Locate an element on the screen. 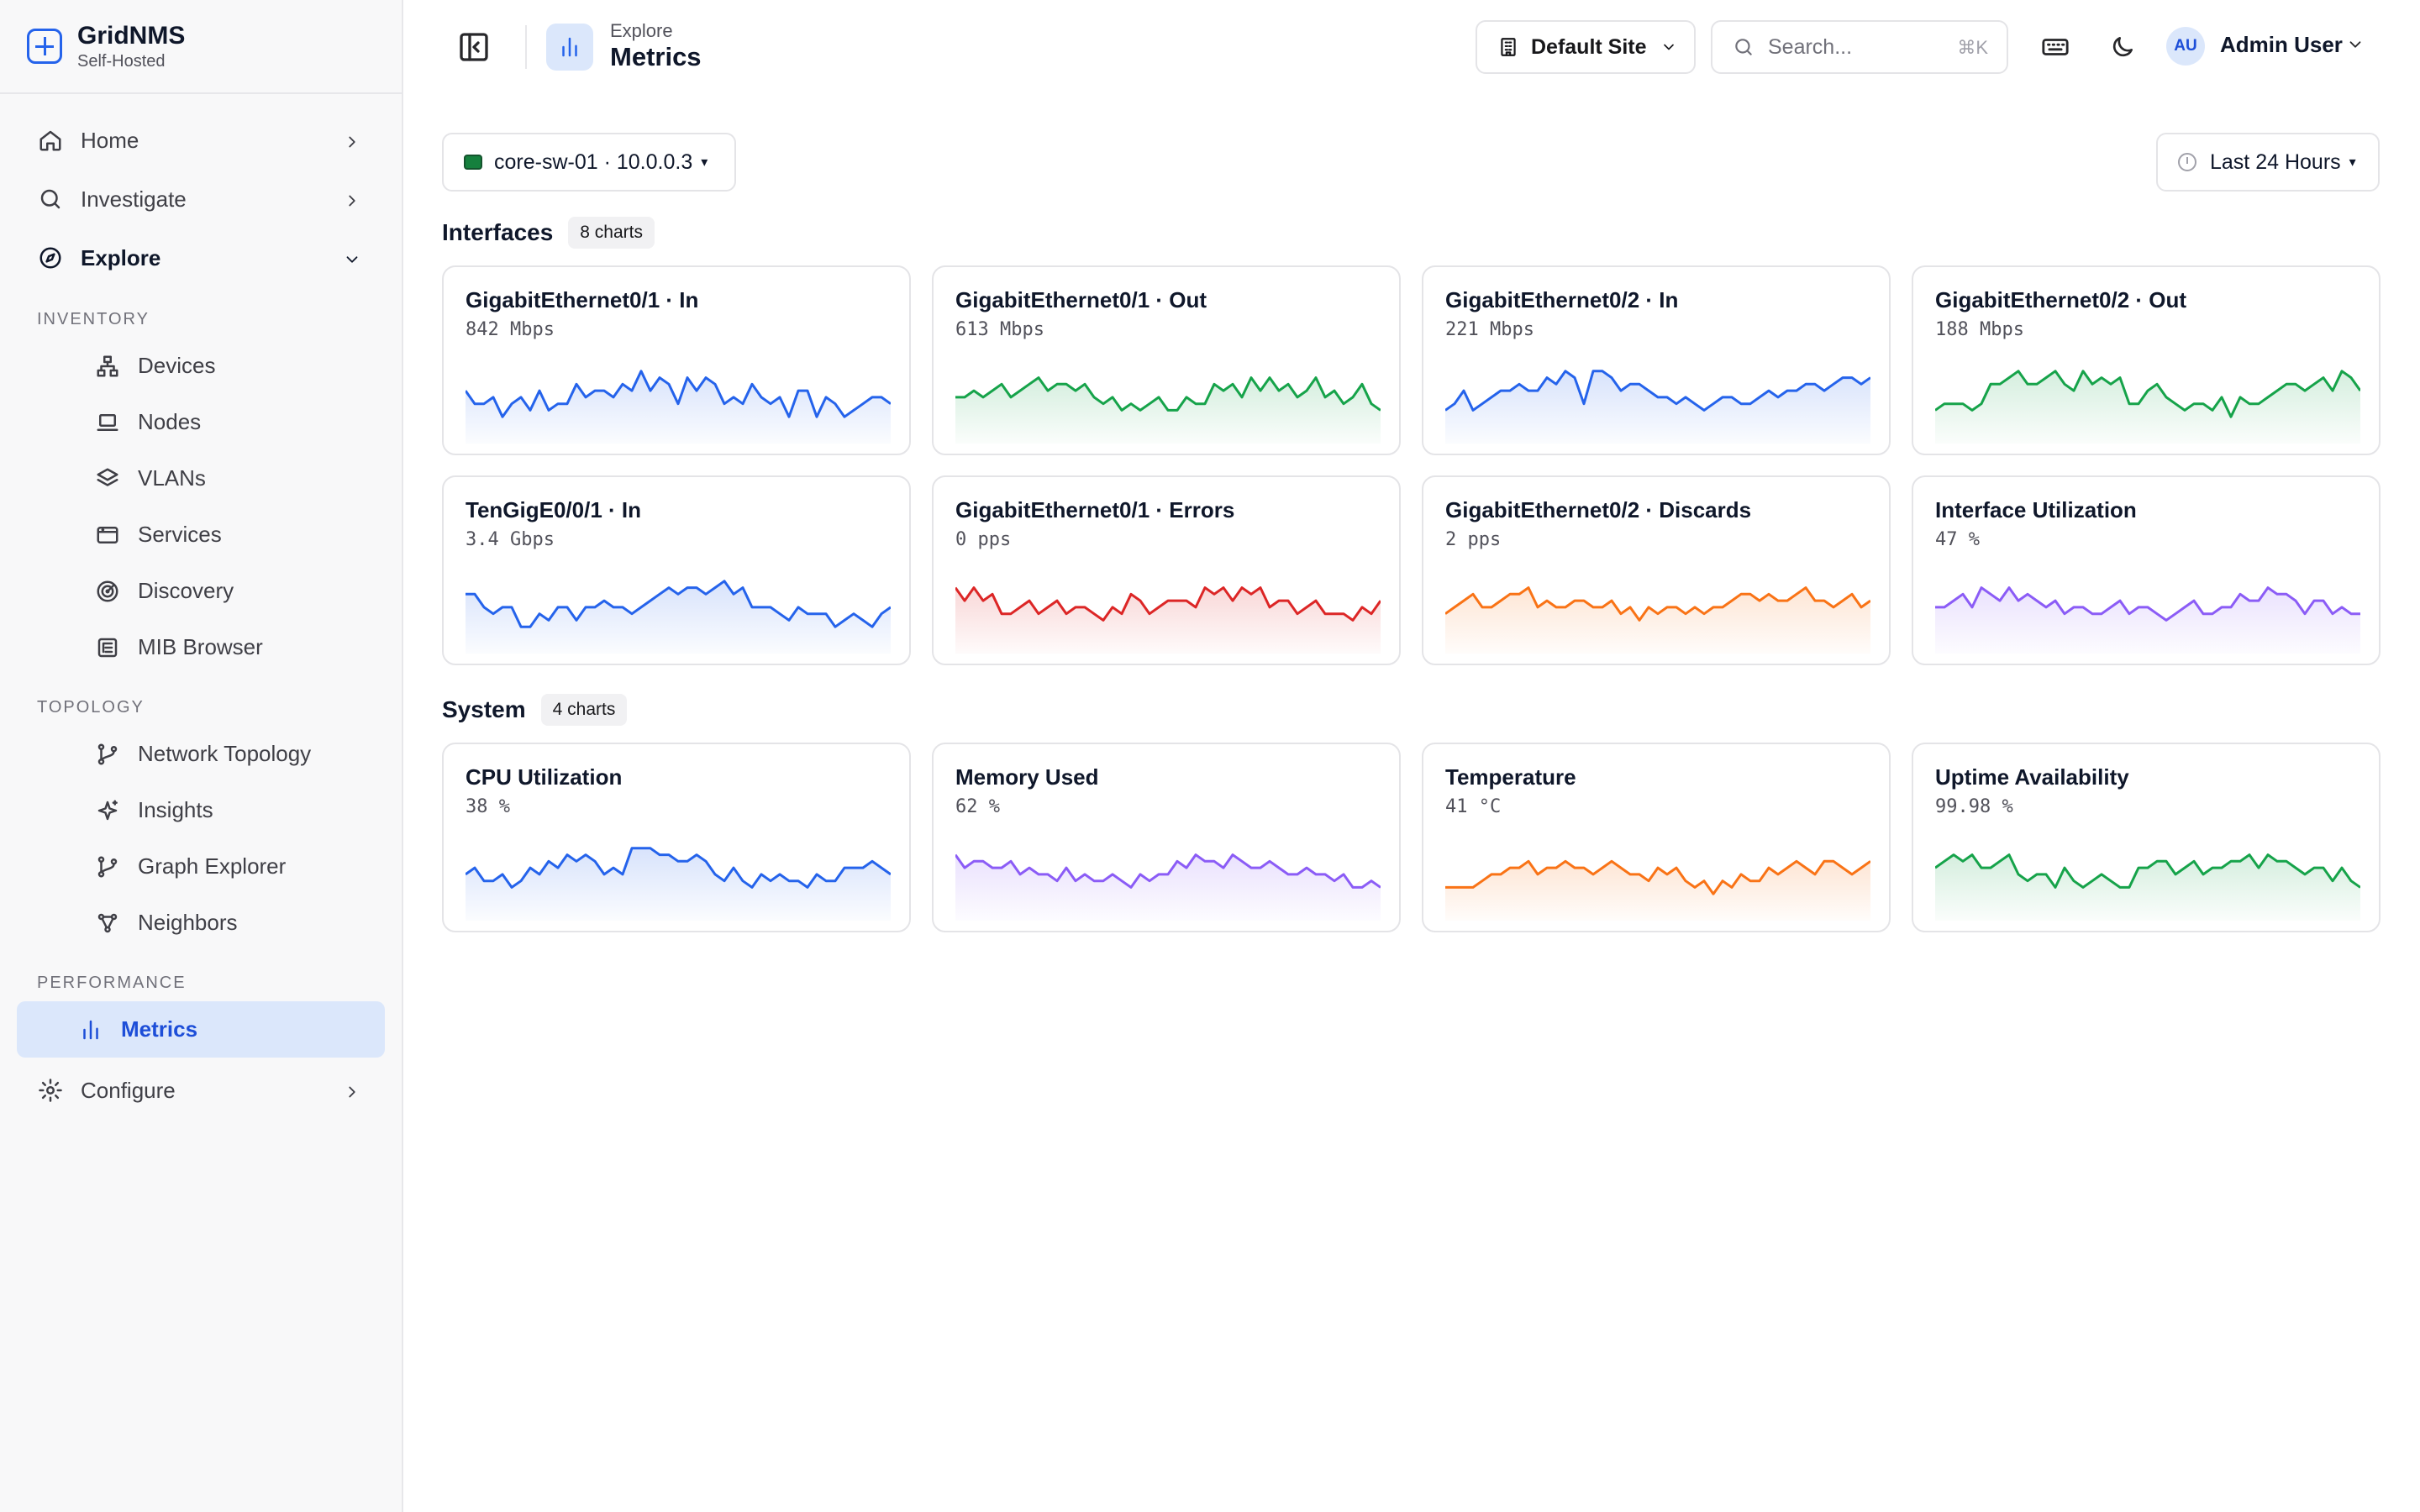  sidebar-item-explore: Explore is located at coordinates (201, 257).